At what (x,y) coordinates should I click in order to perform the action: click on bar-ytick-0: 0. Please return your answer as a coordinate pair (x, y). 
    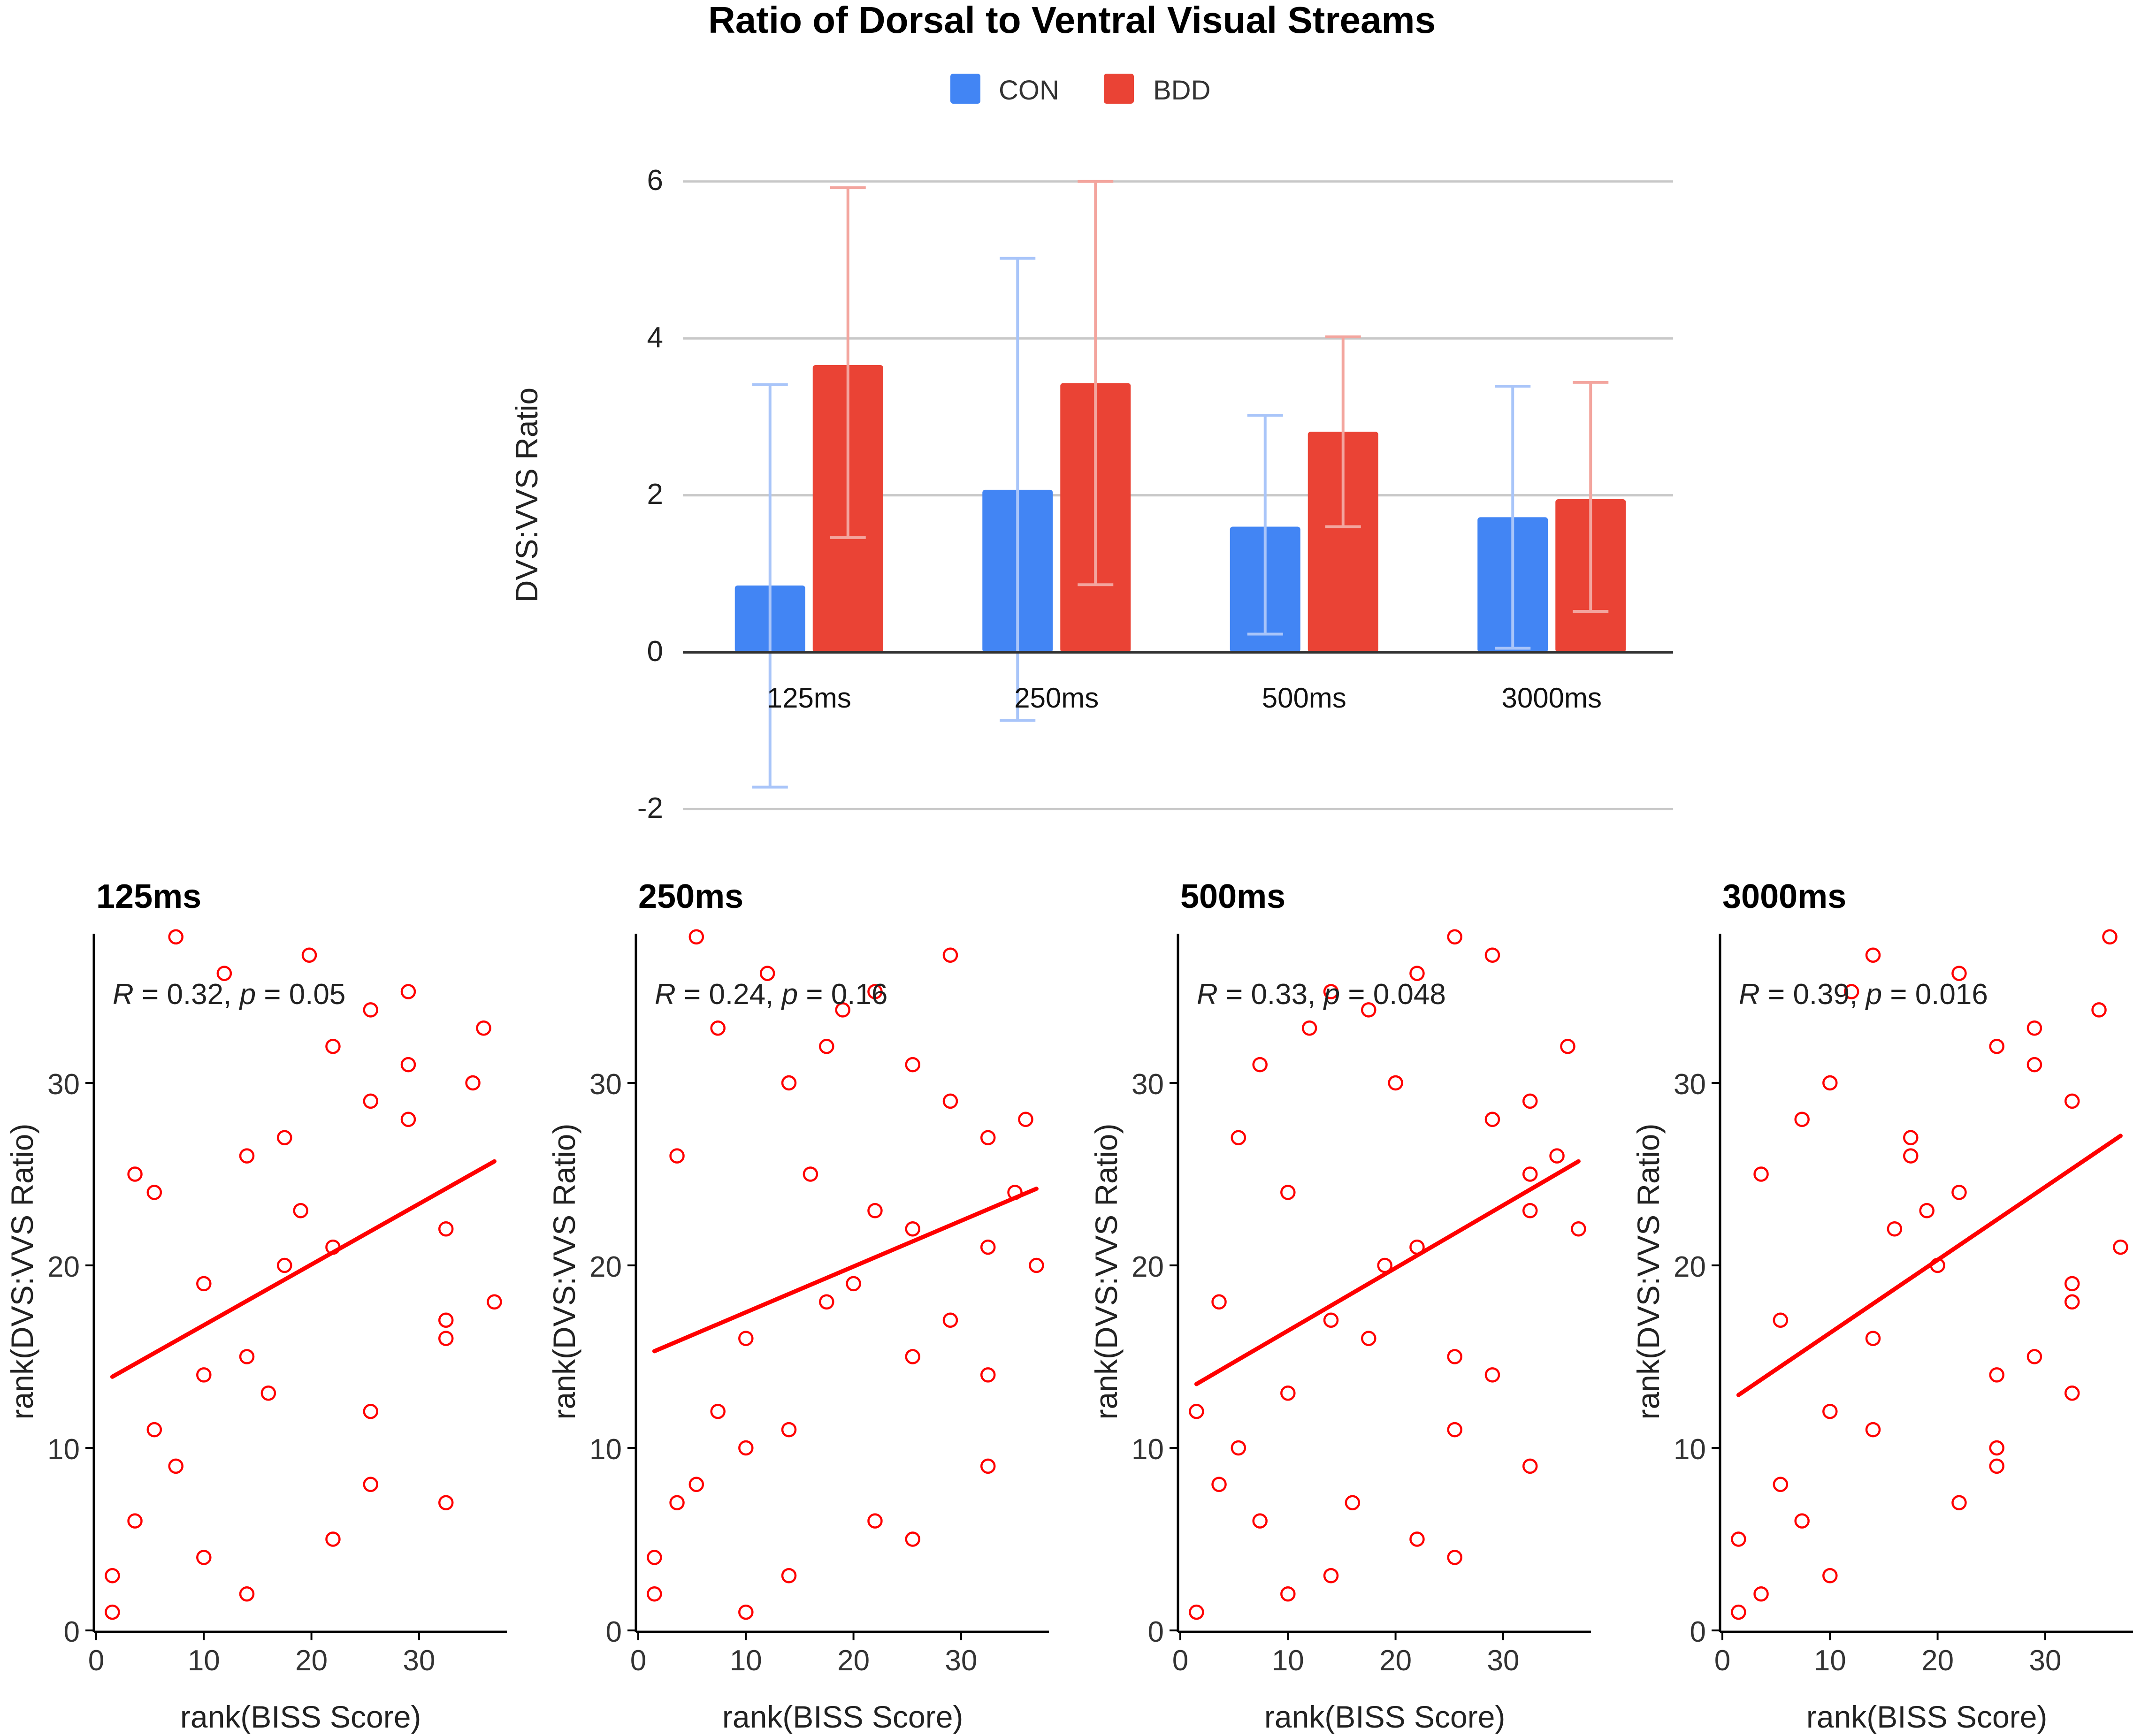
    Looking at the image, I should click on (655, 651).